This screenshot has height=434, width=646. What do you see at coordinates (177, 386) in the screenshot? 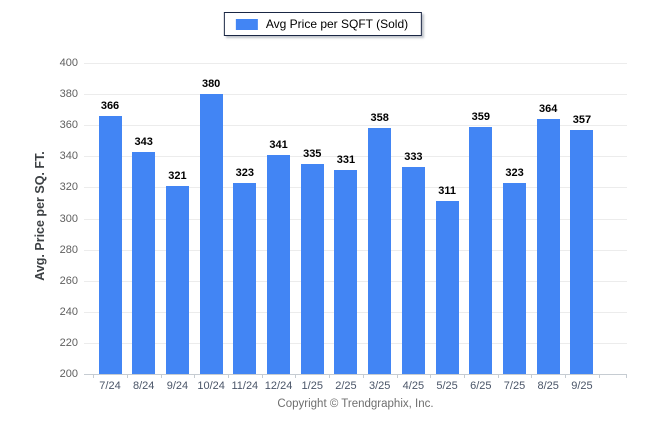
I see `x-tick-label: 9/24` at bounding box center [177, 386].